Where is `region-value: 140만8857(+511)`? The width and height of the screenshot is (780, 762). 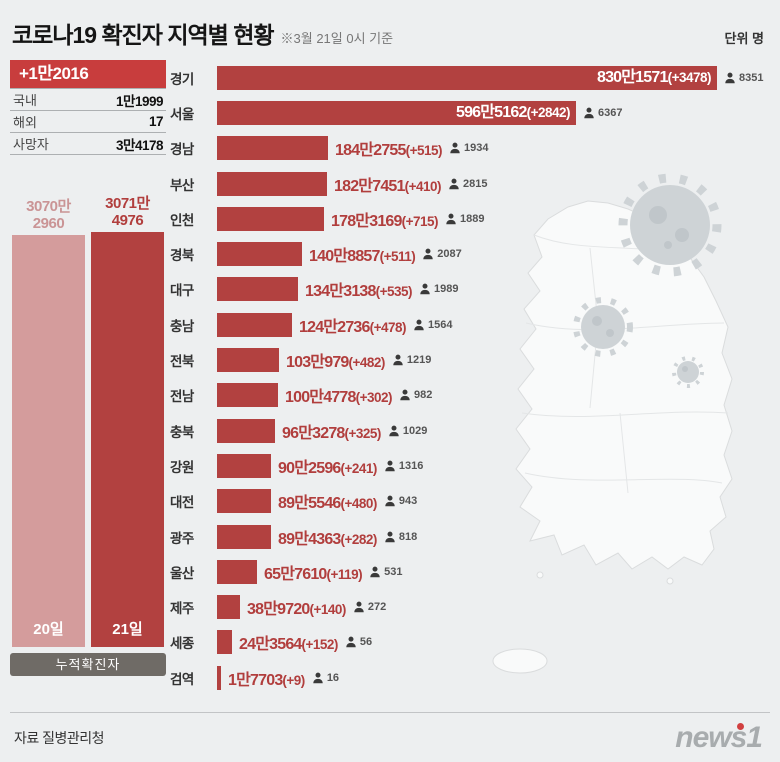 region-value: 140만8857(+511) is located at coordinates (362, 257).